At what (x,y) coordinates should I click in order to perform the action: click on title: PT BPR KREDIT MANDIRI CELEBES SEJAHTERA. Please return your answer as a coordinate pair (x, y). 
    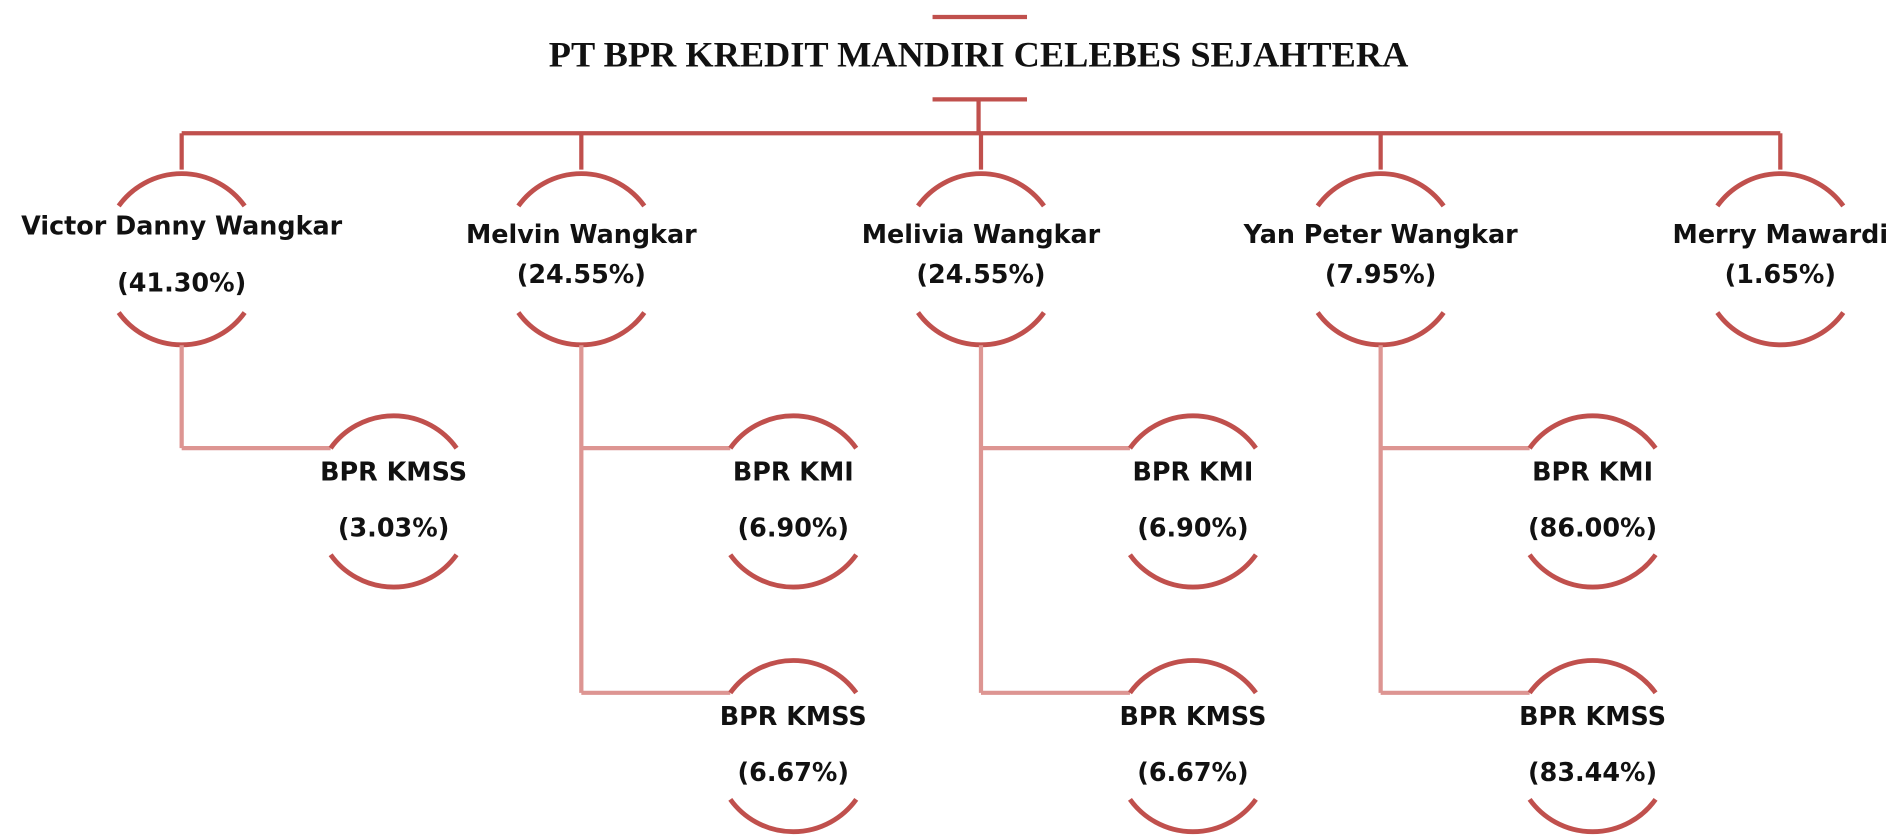
    Looking at the image, I should click on (979, 55).